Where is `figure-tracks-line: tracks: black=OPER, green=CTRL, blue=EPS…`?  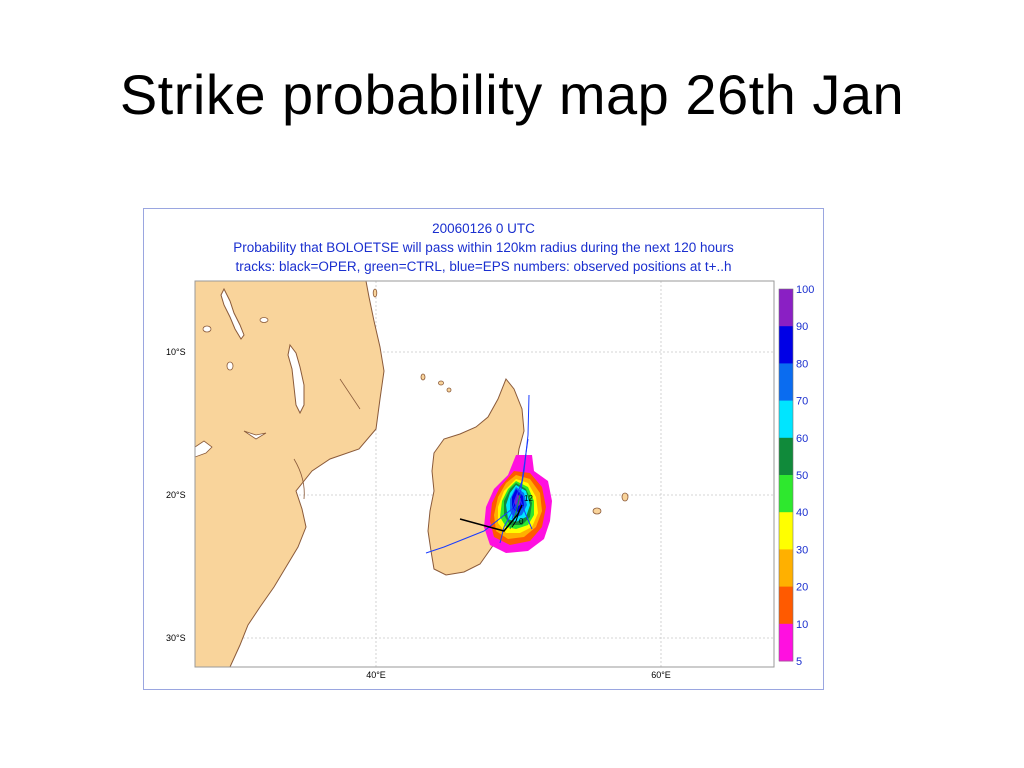 figure-tracks-line: tracks: black=OPER, green=CTRL, blue=EPS… is located at coordinates (483, 266).